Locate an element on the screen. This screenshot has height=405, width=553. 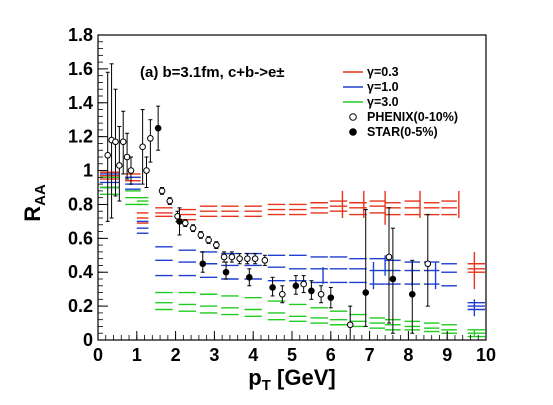
y-tick-label: 1.6 is located at coordinates (80, 69).